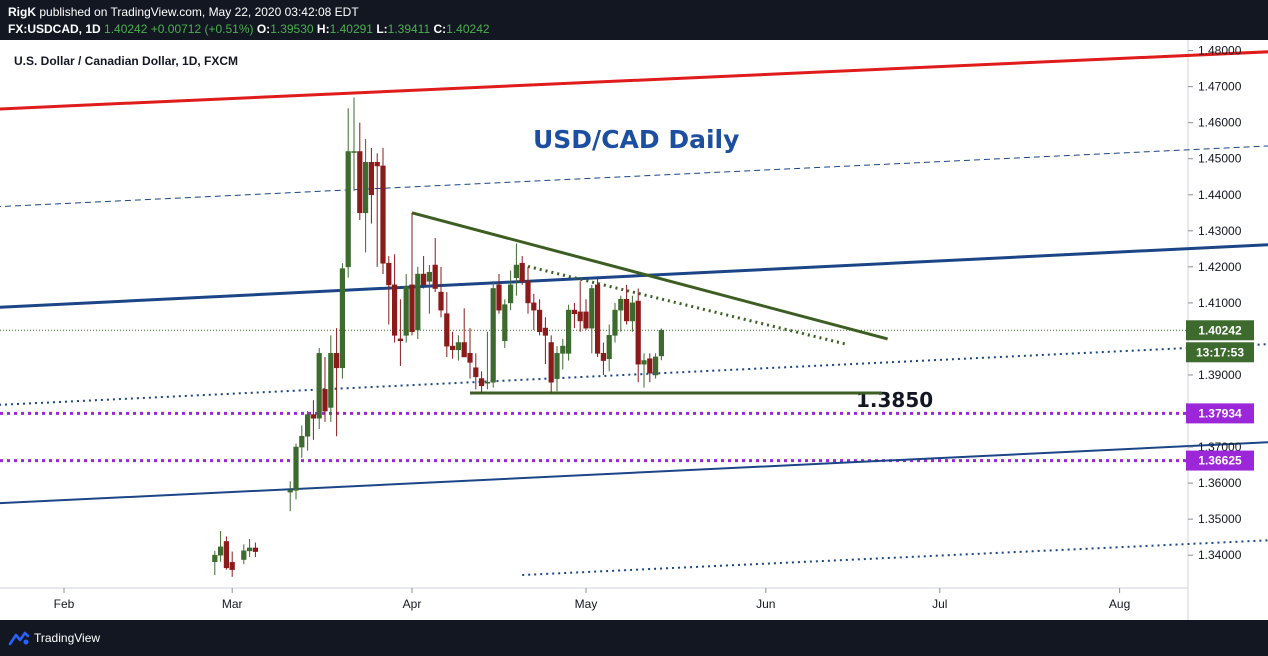 The image size is (1268, 656). What do you see at coordinates (592, 599) in the screenshot?
I see `time-axis: Feb Mar Apr May Jun Jul Aug` at bounding box center [592, 599].